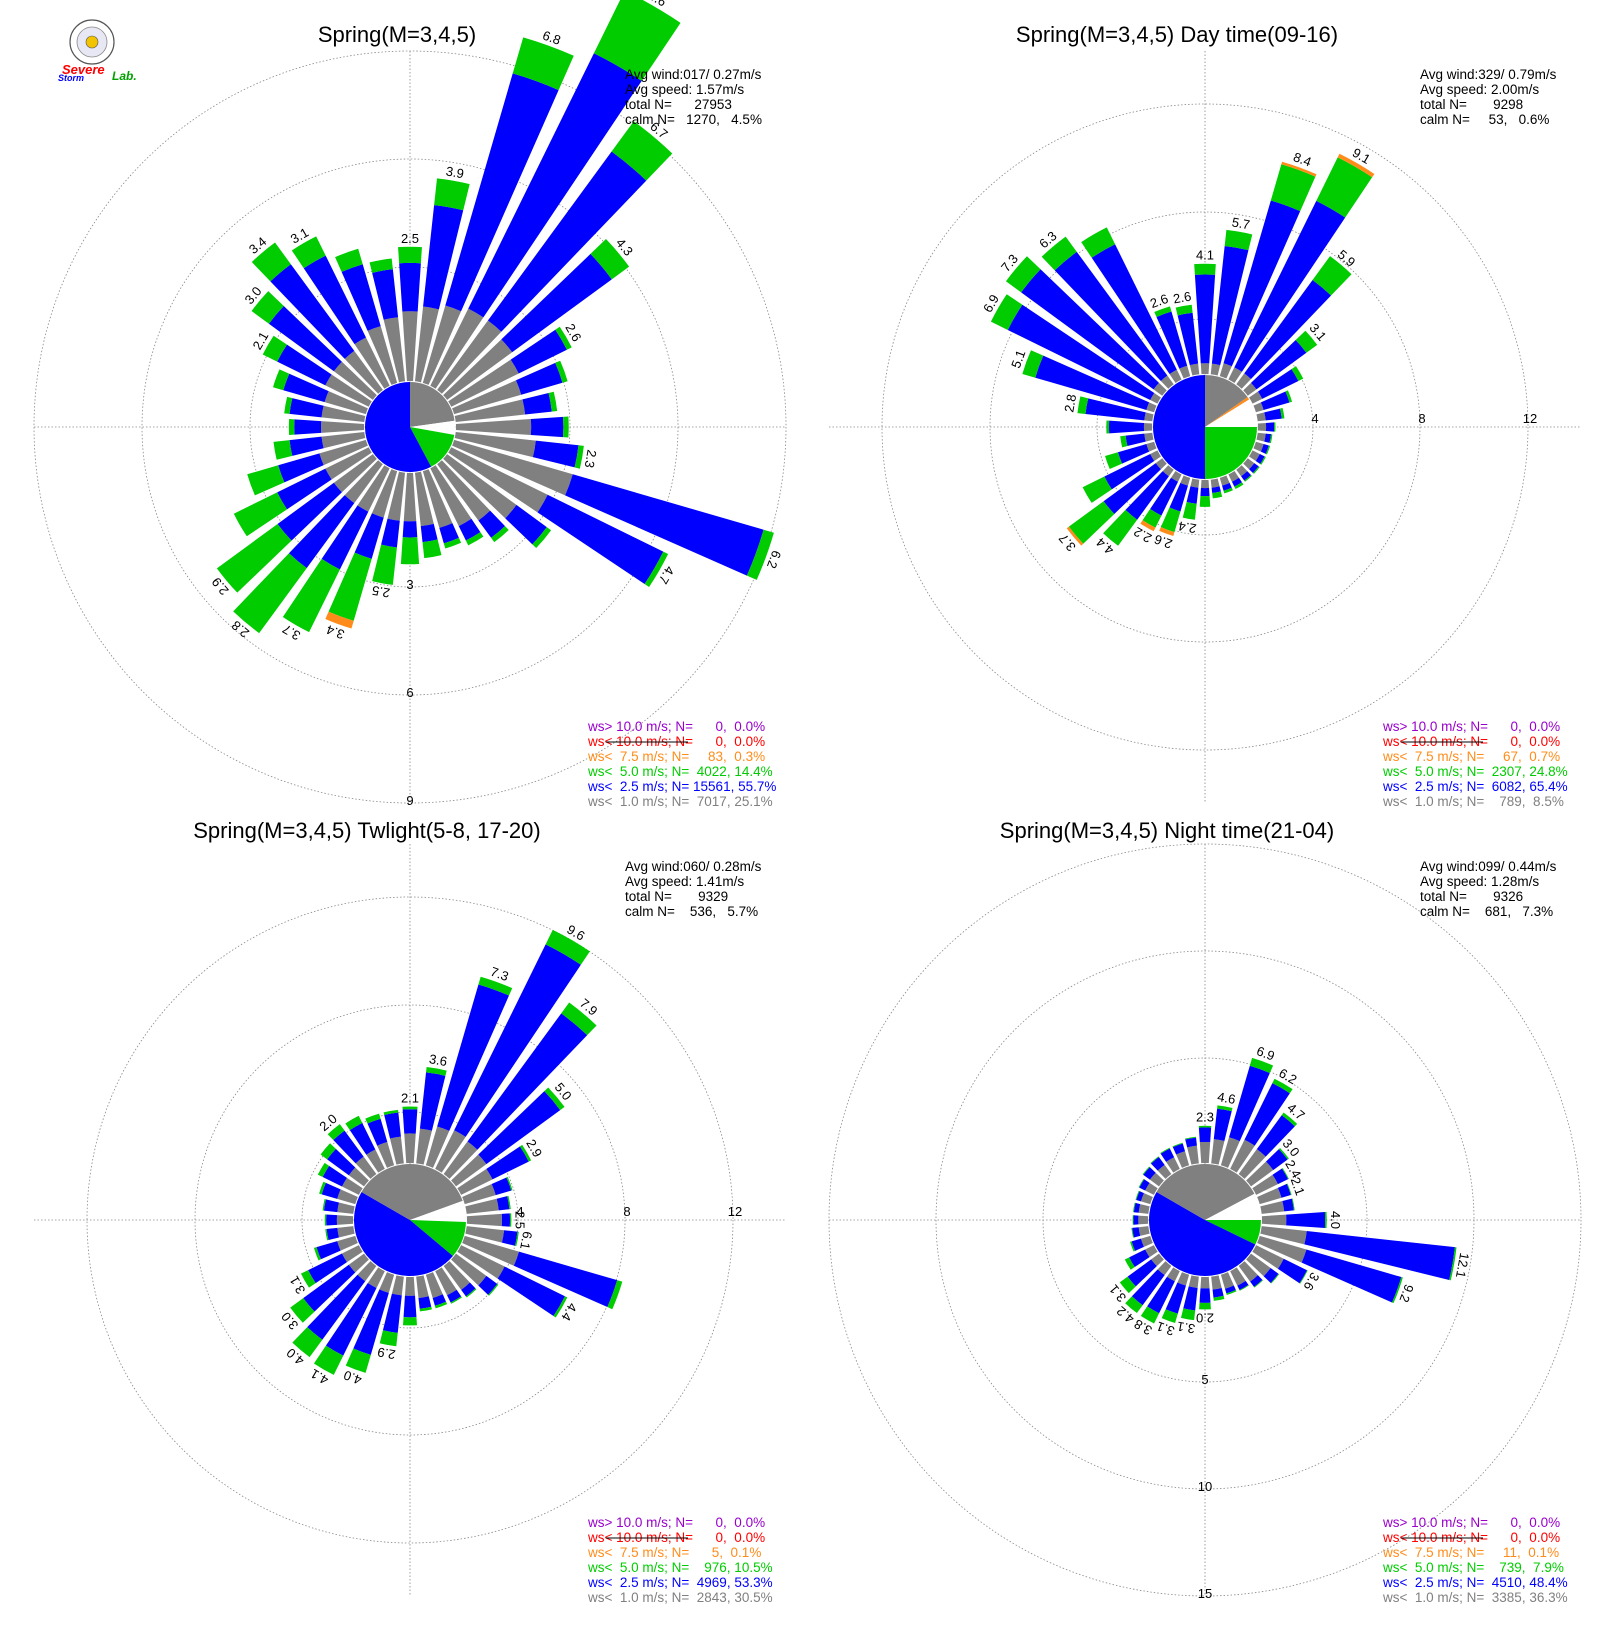 The width and height of the screenshot is (1620, 1640). Describe the element at coordinates (1406, 1293) in the screenshot. I see `petal-percent-label: 9.2` at that location.